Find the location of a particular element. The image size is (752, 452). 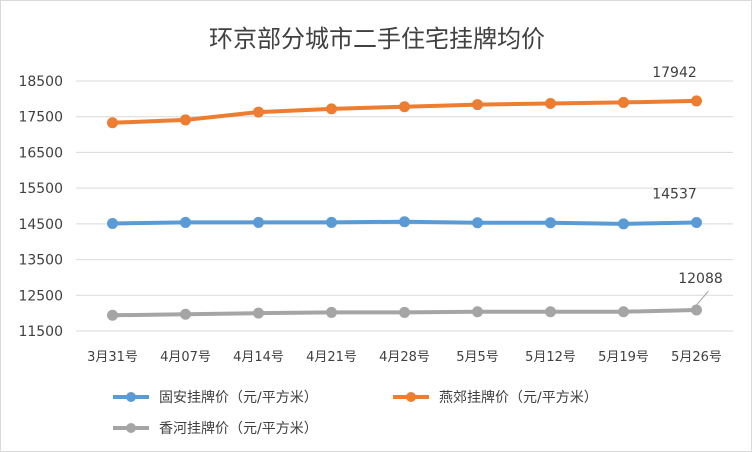

x-tick-label: 4月28号 is located at coordinates (404, 357).